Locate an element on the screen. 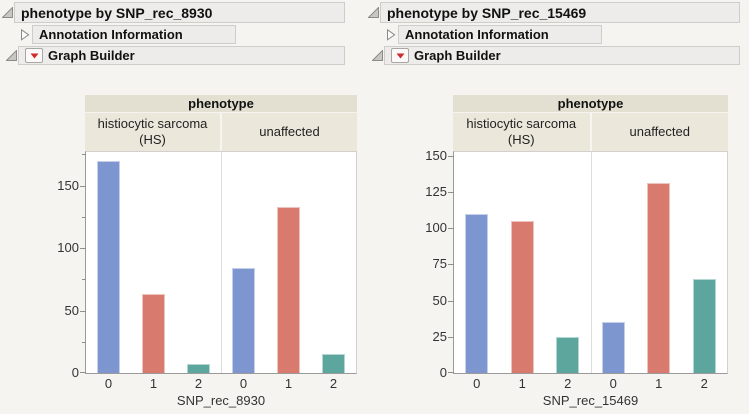 Image resolution: width=749 pixels, height=414 pixels. panel-title: phenotype by SNP_rec_15469 is located at coordinates (487, 12).